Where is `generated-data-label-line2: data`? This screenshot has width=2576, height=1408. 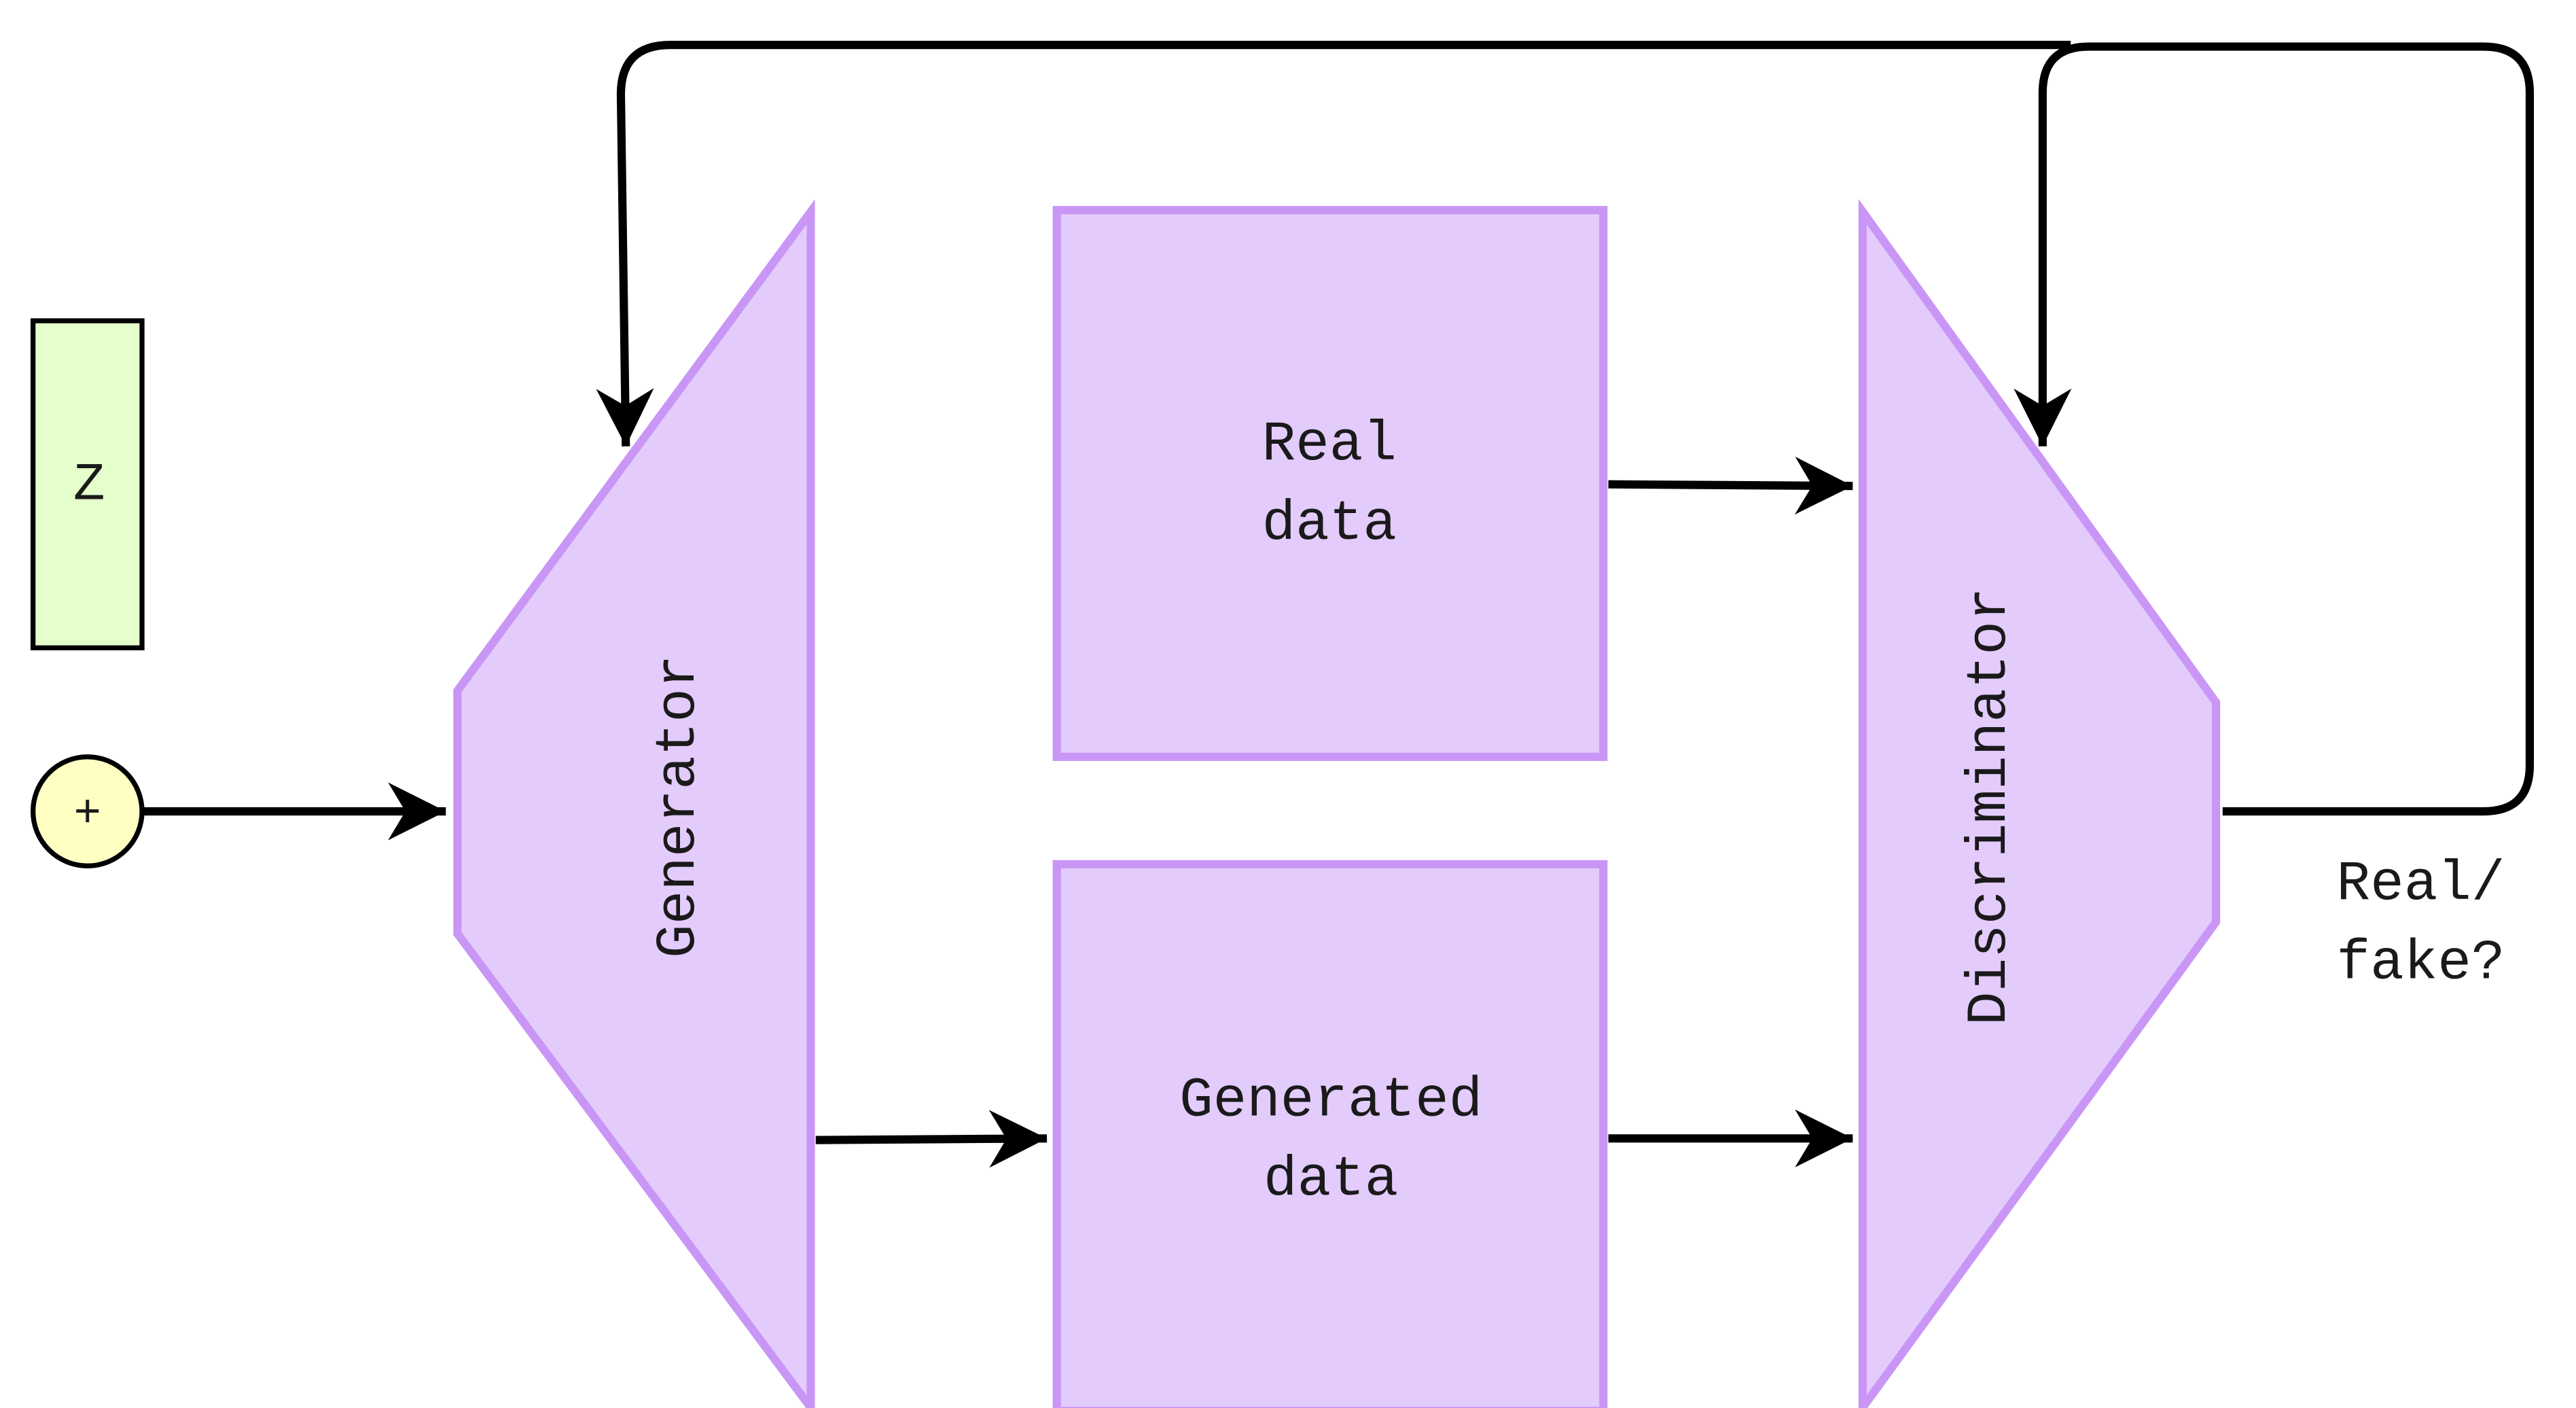 generated-data-label-line2: data is located at coordinates (1331, 1180).